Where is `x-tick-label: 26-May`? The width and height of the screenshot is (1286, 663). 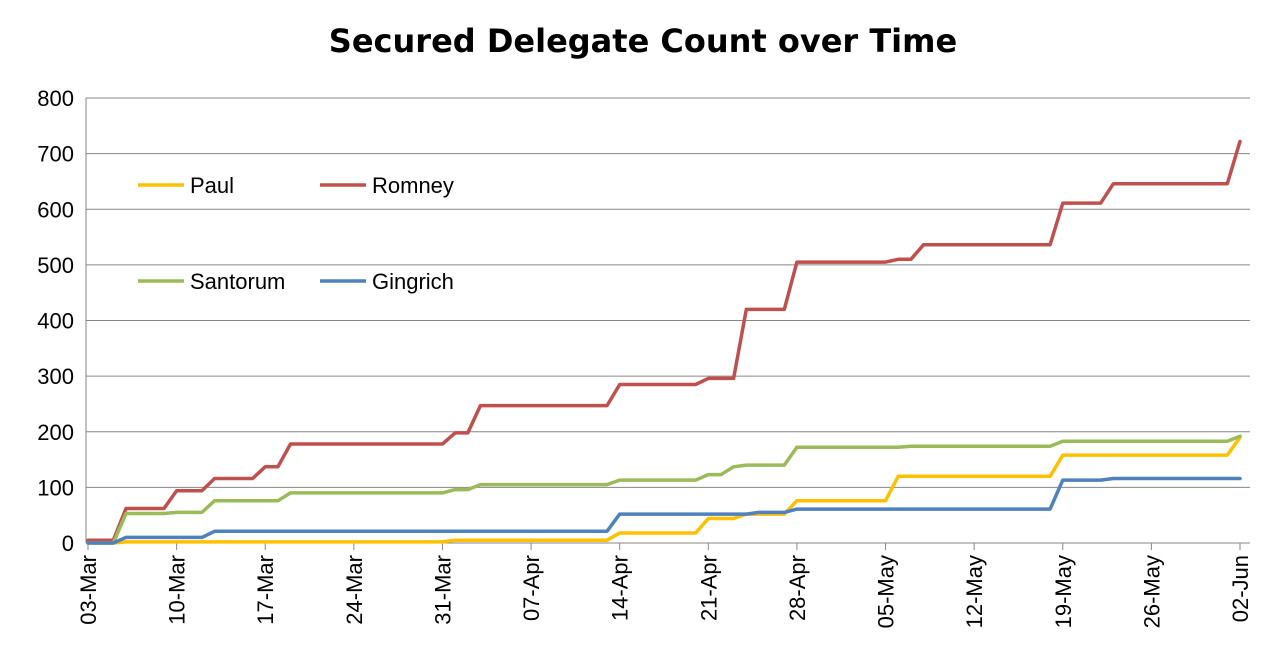
x-tick-label: 26-May is located at coordinates (1151, 591).